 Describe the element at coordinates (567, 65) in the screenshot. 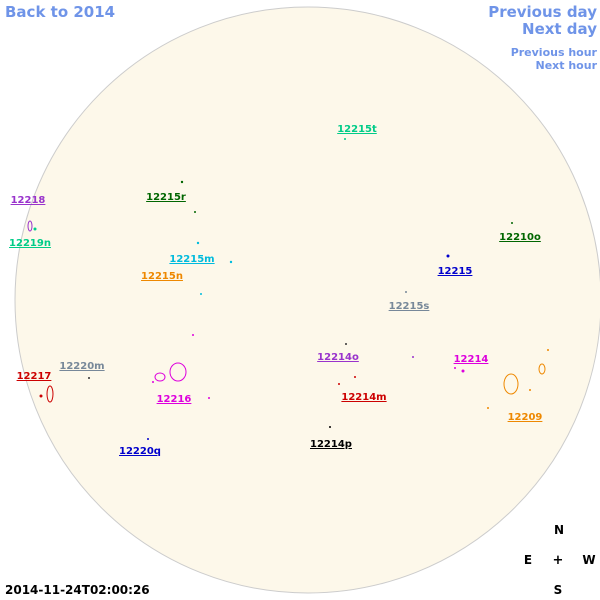

I see `next-hour-link: Next hour` at that location.